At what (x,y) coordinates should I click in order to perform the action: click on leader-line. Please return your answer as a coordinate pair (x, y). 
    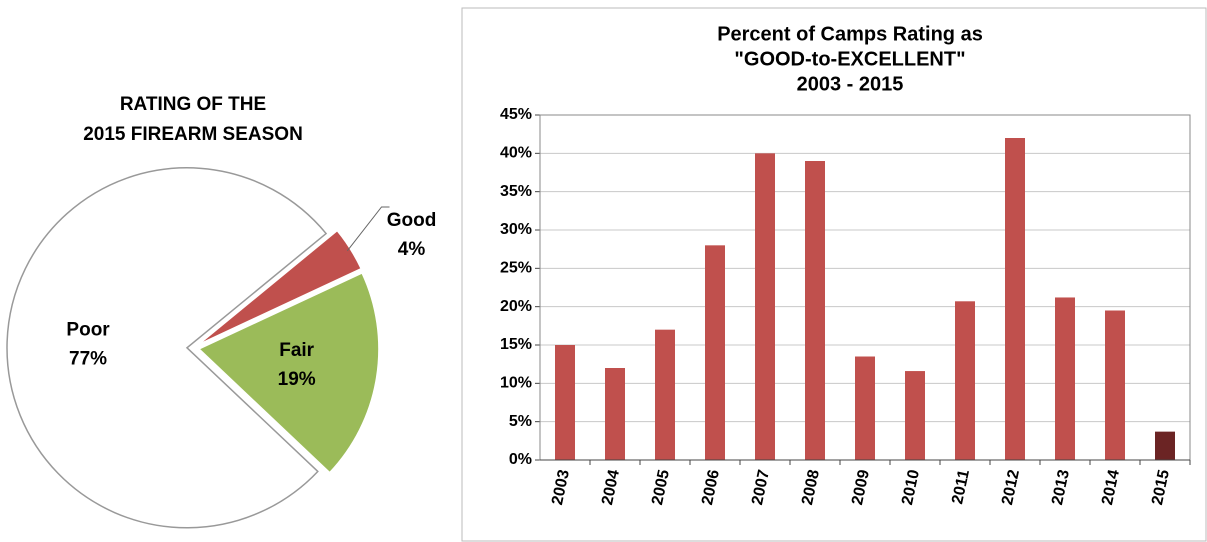
    Looking at the image, I should click on (368, 229).